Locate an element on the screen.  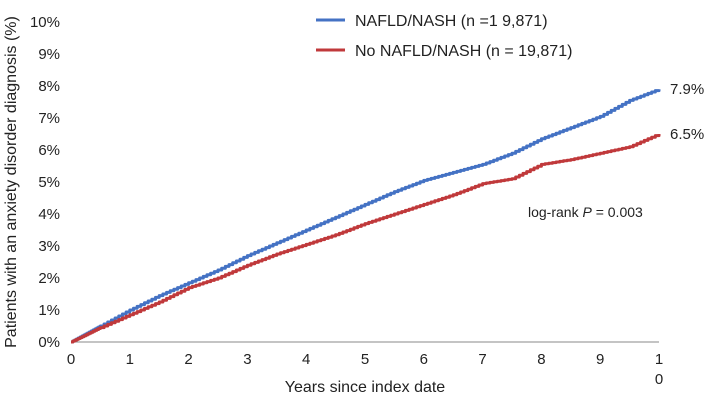
legend-label-no-nafld: No NAFLD/NASH (n = 19,871) is located at coordinates (463, 51).